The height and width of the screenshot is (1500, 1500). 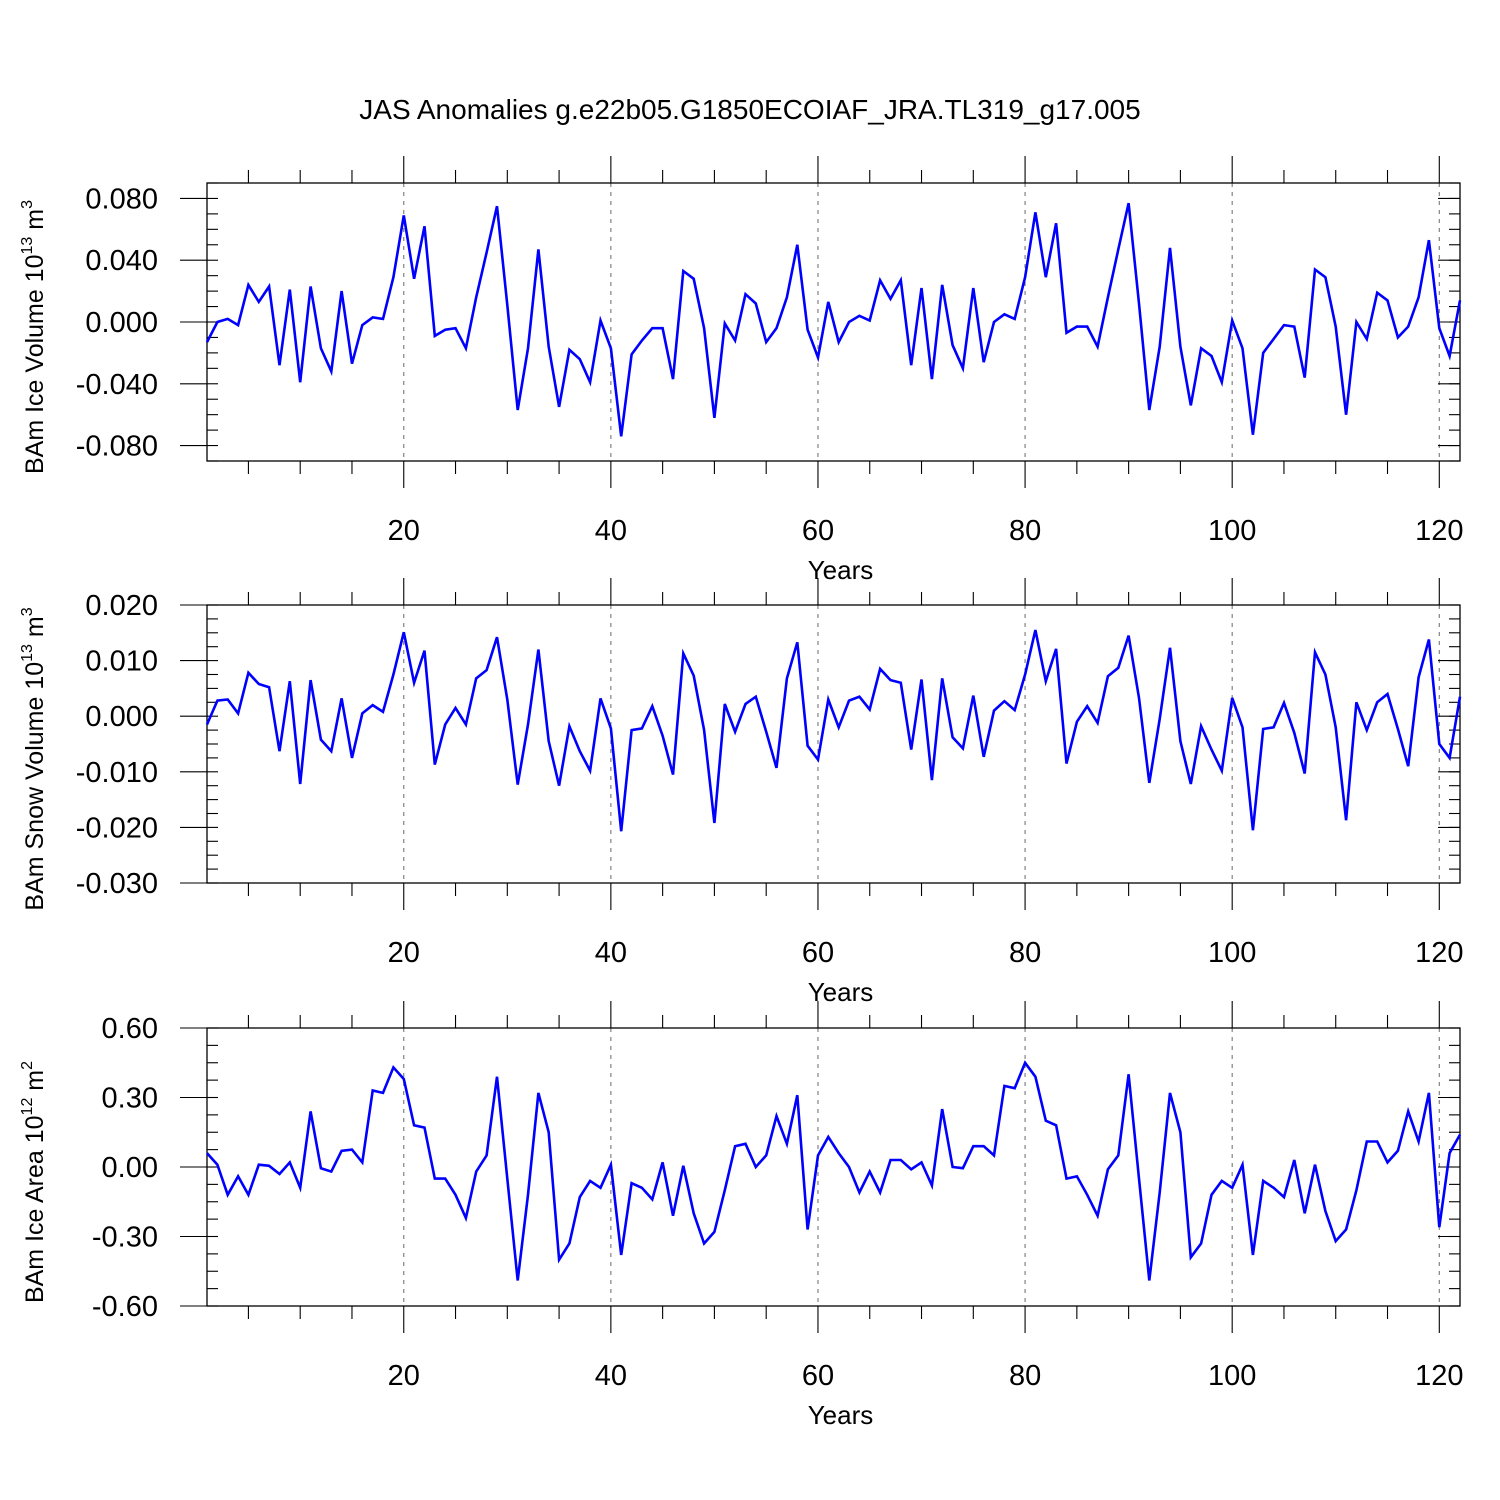 I want to click on y-axis-label: BAm Snow Volume 1013 m3, so click(x=34, y=758).